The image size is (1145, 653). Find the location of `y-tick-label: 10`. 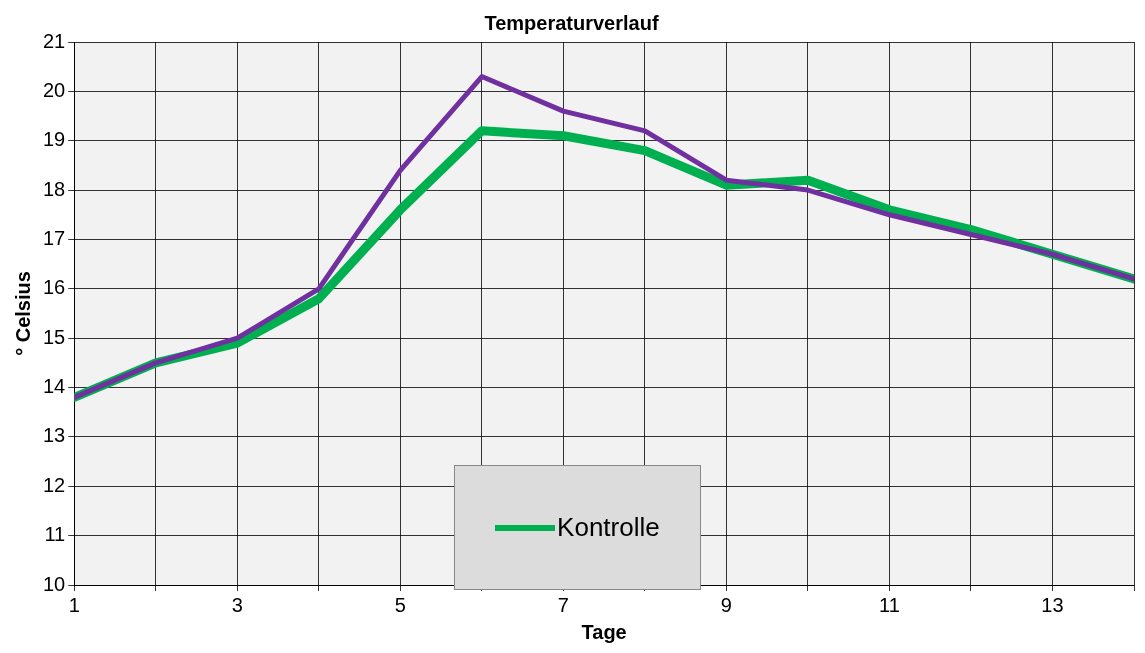

y-tick-label: 10 is located at coordinates (54, 583).